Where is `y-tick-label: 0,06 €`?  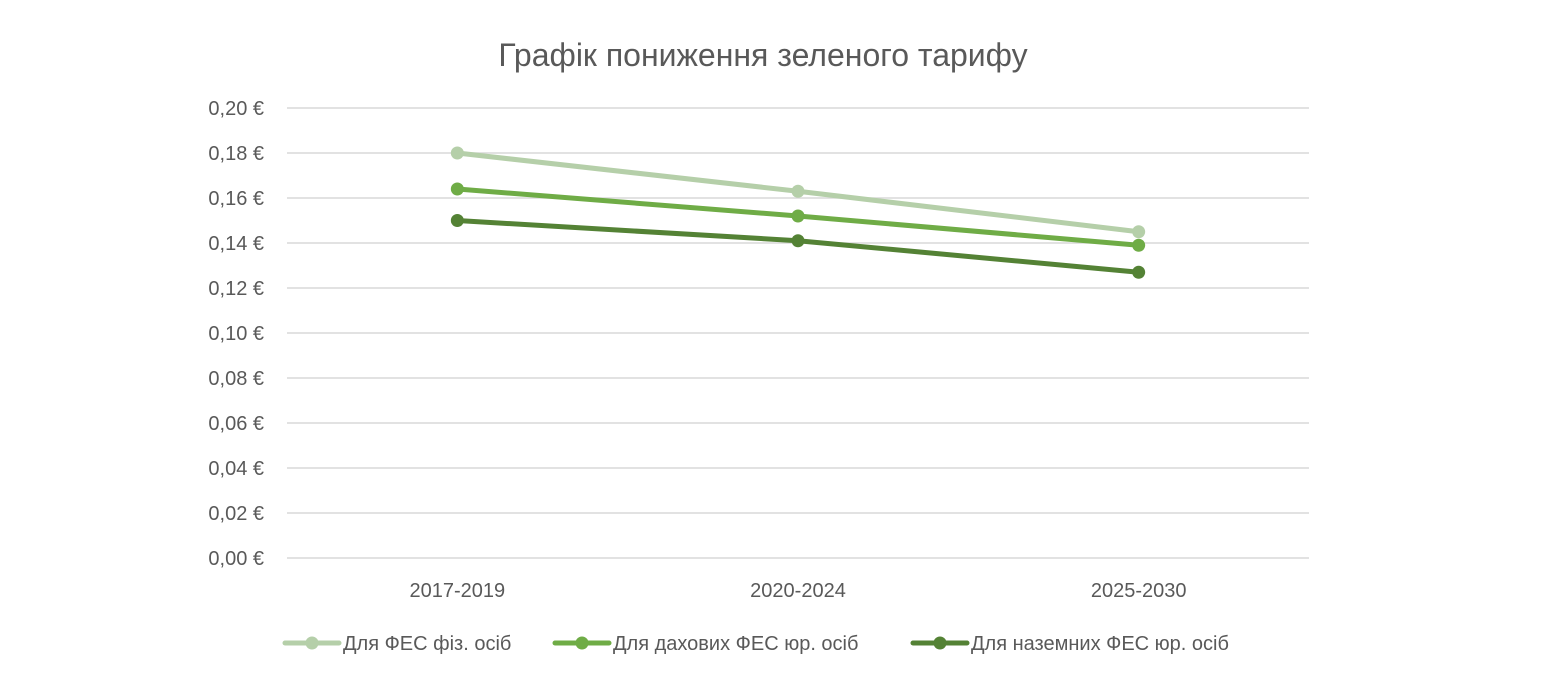 y-tick-label: 0,06 € is located at coordinates (236, 424).